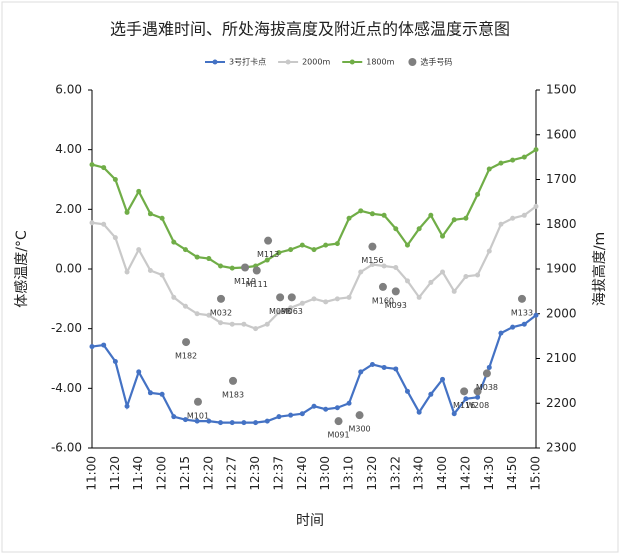  Describe the element at coordinates (536, 473) in the screenshot. I see `x-tick-label: 15:00` at that location.